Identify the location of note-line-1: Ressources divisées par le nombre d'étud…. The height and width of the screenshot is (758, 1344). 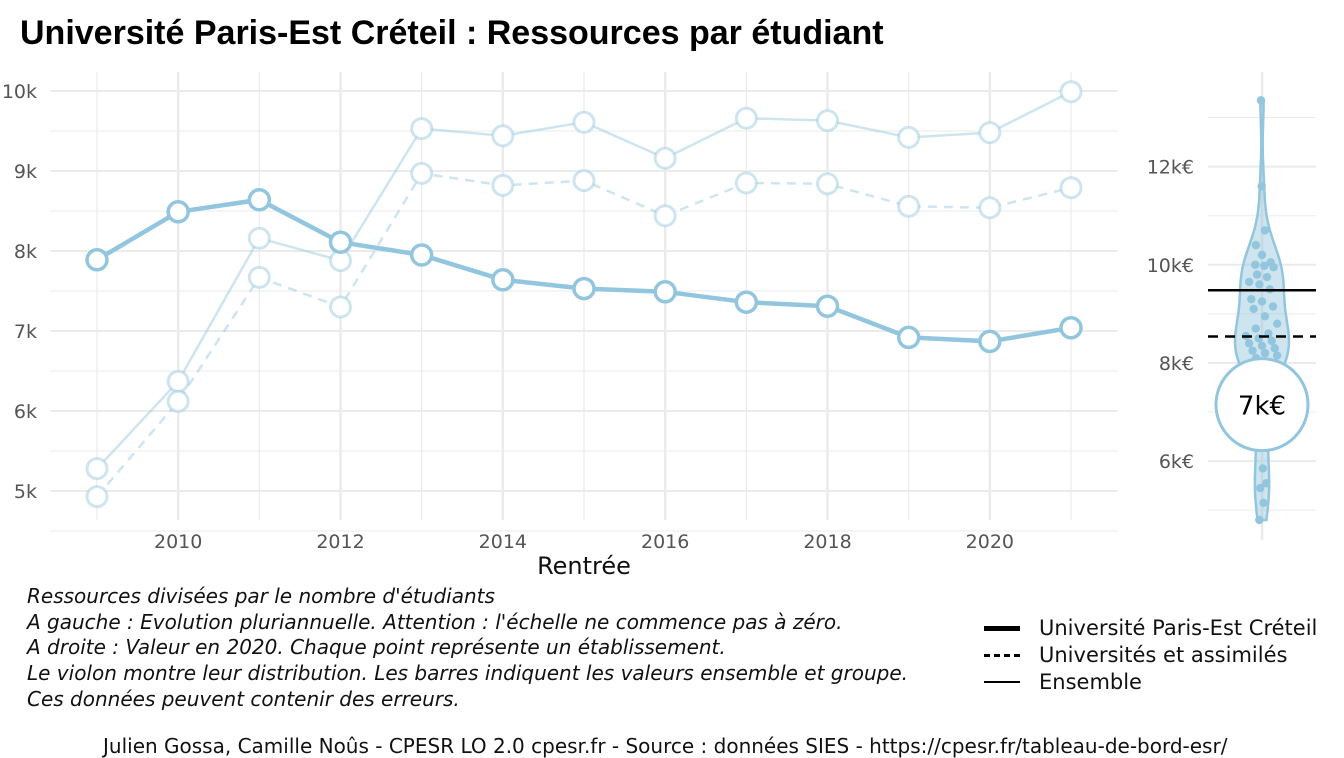
(261, 596).